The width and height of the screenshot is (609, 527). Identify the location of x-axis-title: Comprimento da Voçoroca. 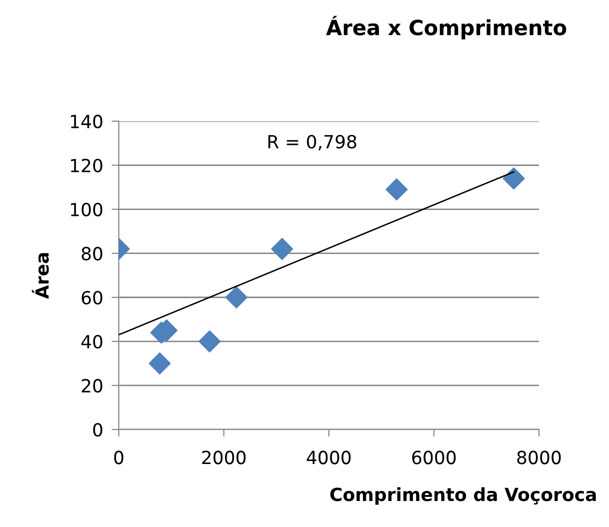
(463, 496).